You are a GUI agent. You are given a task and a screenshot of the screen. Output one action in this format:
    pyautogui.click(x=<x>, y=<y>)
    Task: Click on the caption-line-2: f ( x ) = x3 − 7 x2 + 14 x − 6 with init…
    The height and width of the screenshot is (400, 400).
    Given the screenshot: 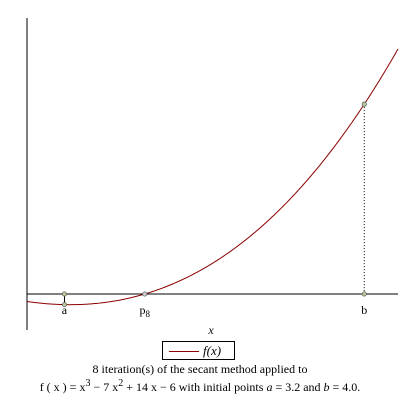 What is the action you would take?
    pyautogui.click(x=200, y=385)
    